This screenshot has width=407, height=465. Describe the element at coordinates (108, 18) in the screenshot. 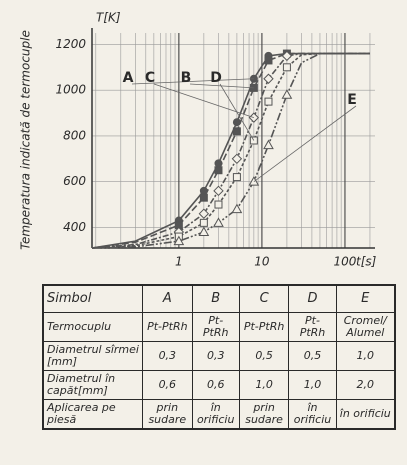

I see `y-unit: T[K]` at that location.